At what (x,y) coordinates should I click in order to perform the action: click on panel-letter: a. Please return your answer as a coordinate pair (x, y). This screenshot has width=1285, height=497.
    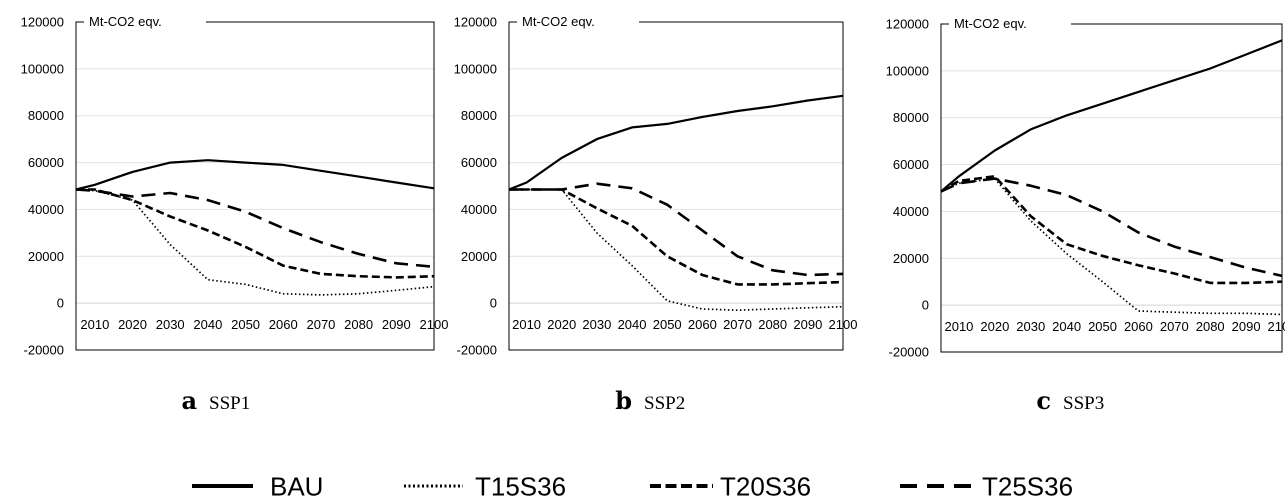
    Looking at the image, I should click on (189, 400).